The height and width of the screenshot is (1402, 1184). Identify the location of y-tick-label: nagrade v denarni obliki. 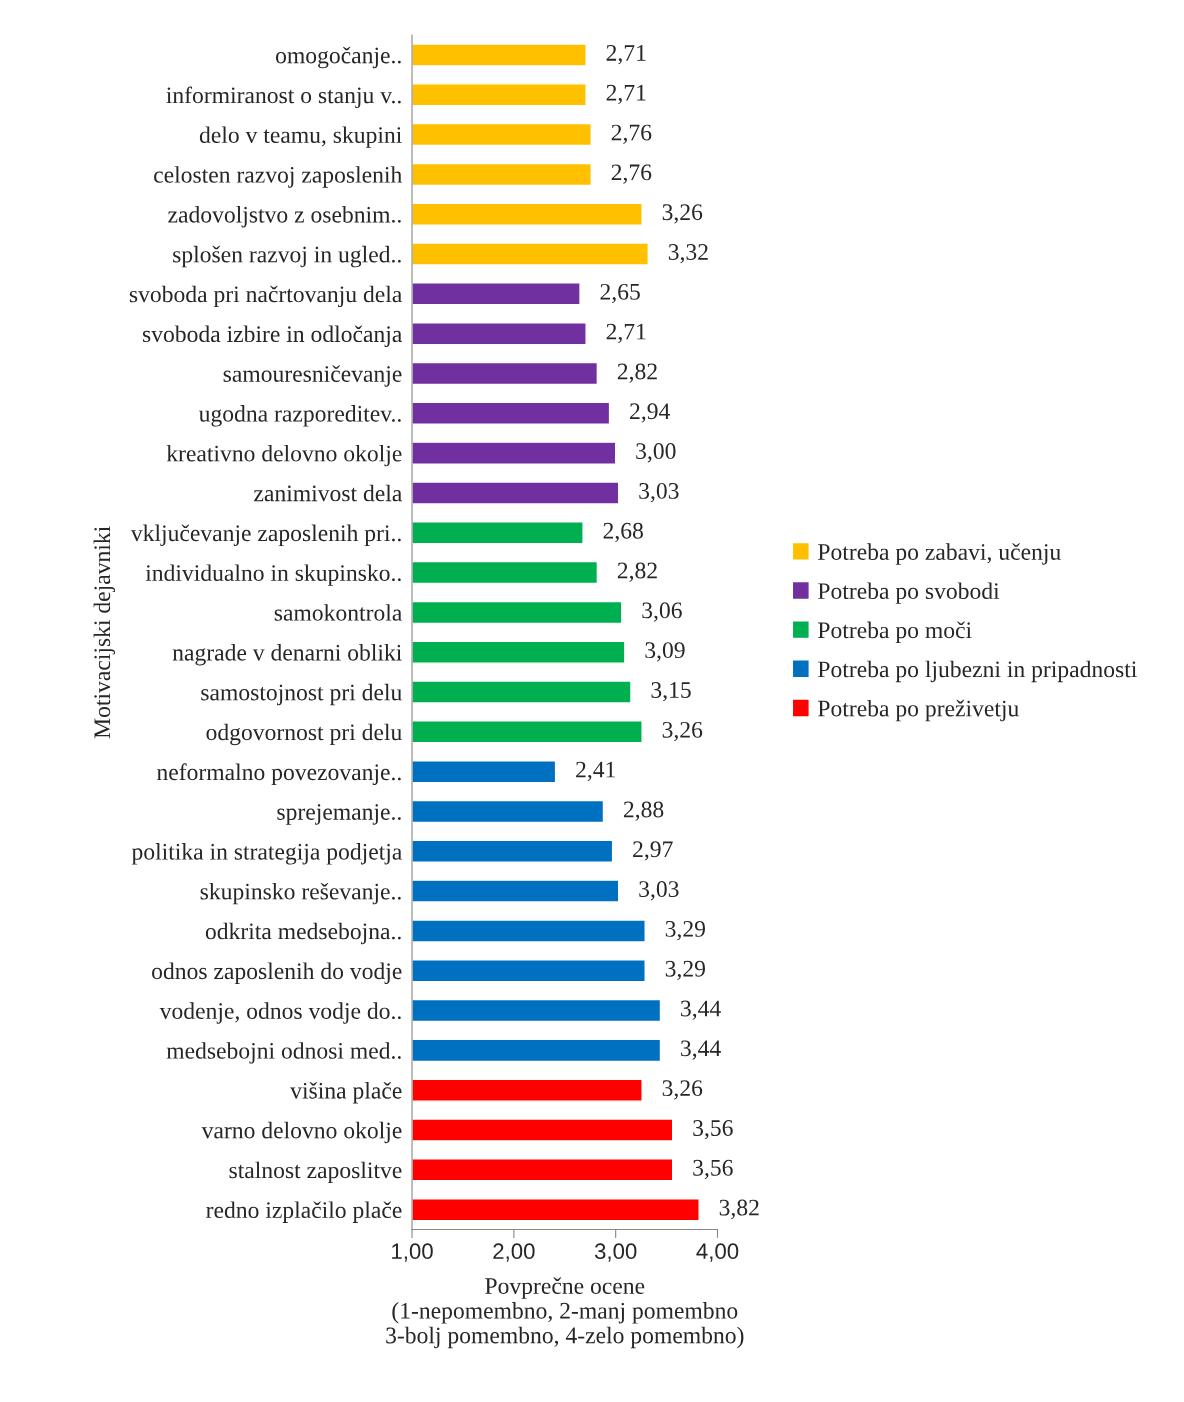
(287, 655).